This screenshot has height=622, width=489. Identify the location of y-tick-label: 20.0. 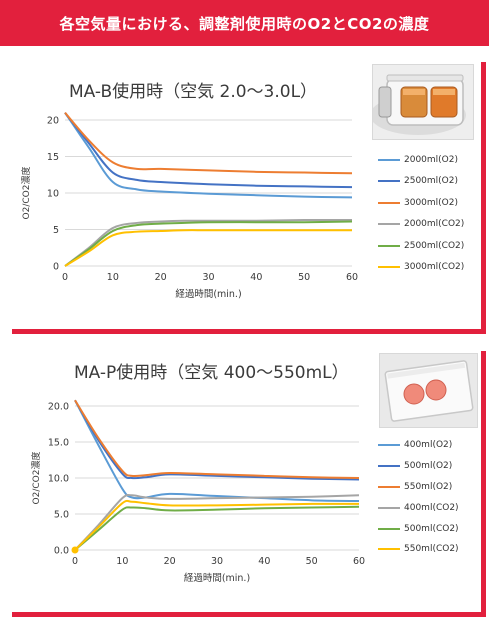
(58, 407).